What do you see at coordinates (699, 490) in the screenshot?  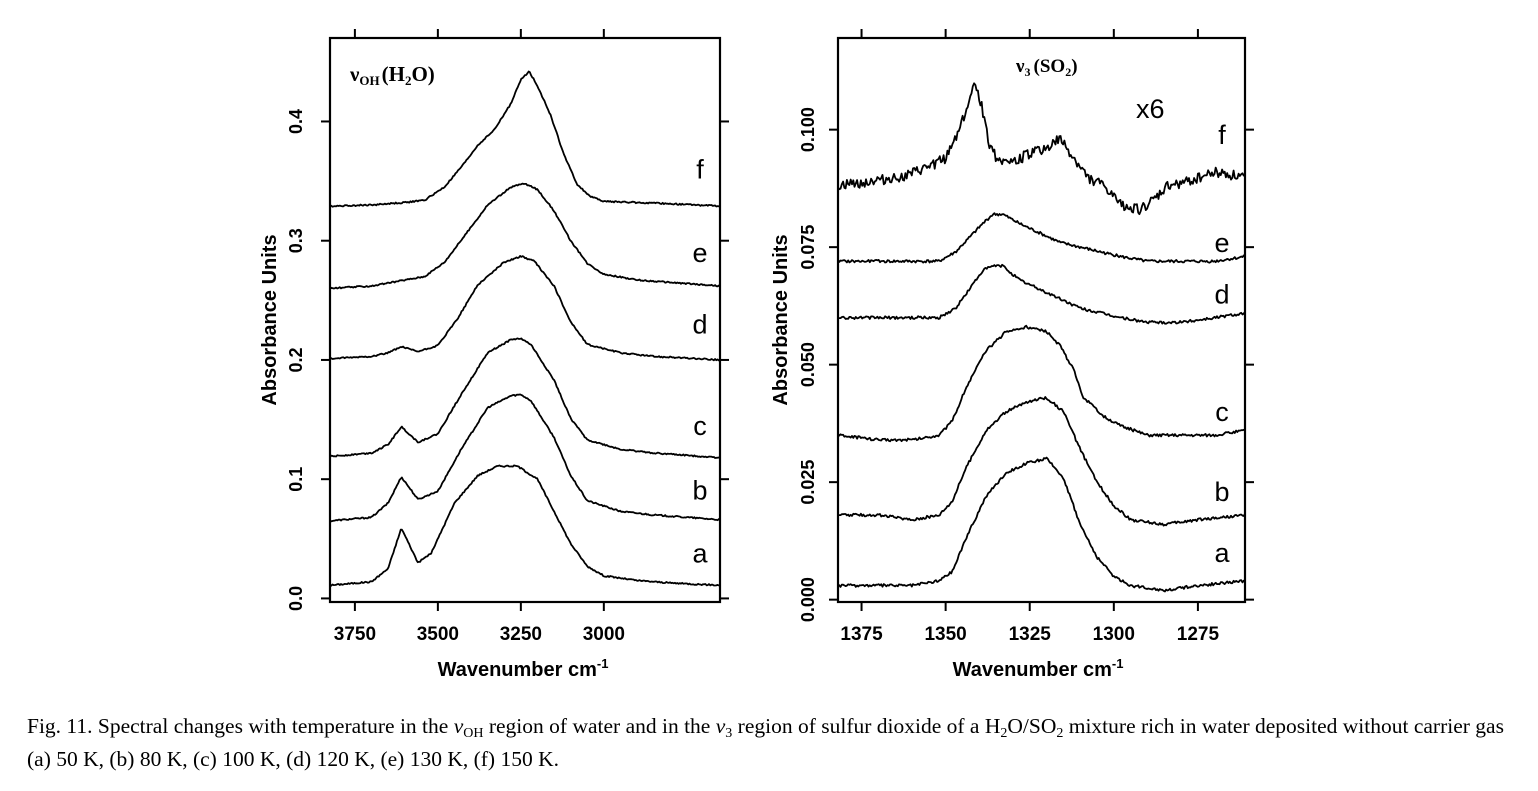 I see `left-series-b-label: b` at bounding box center [699, 490].